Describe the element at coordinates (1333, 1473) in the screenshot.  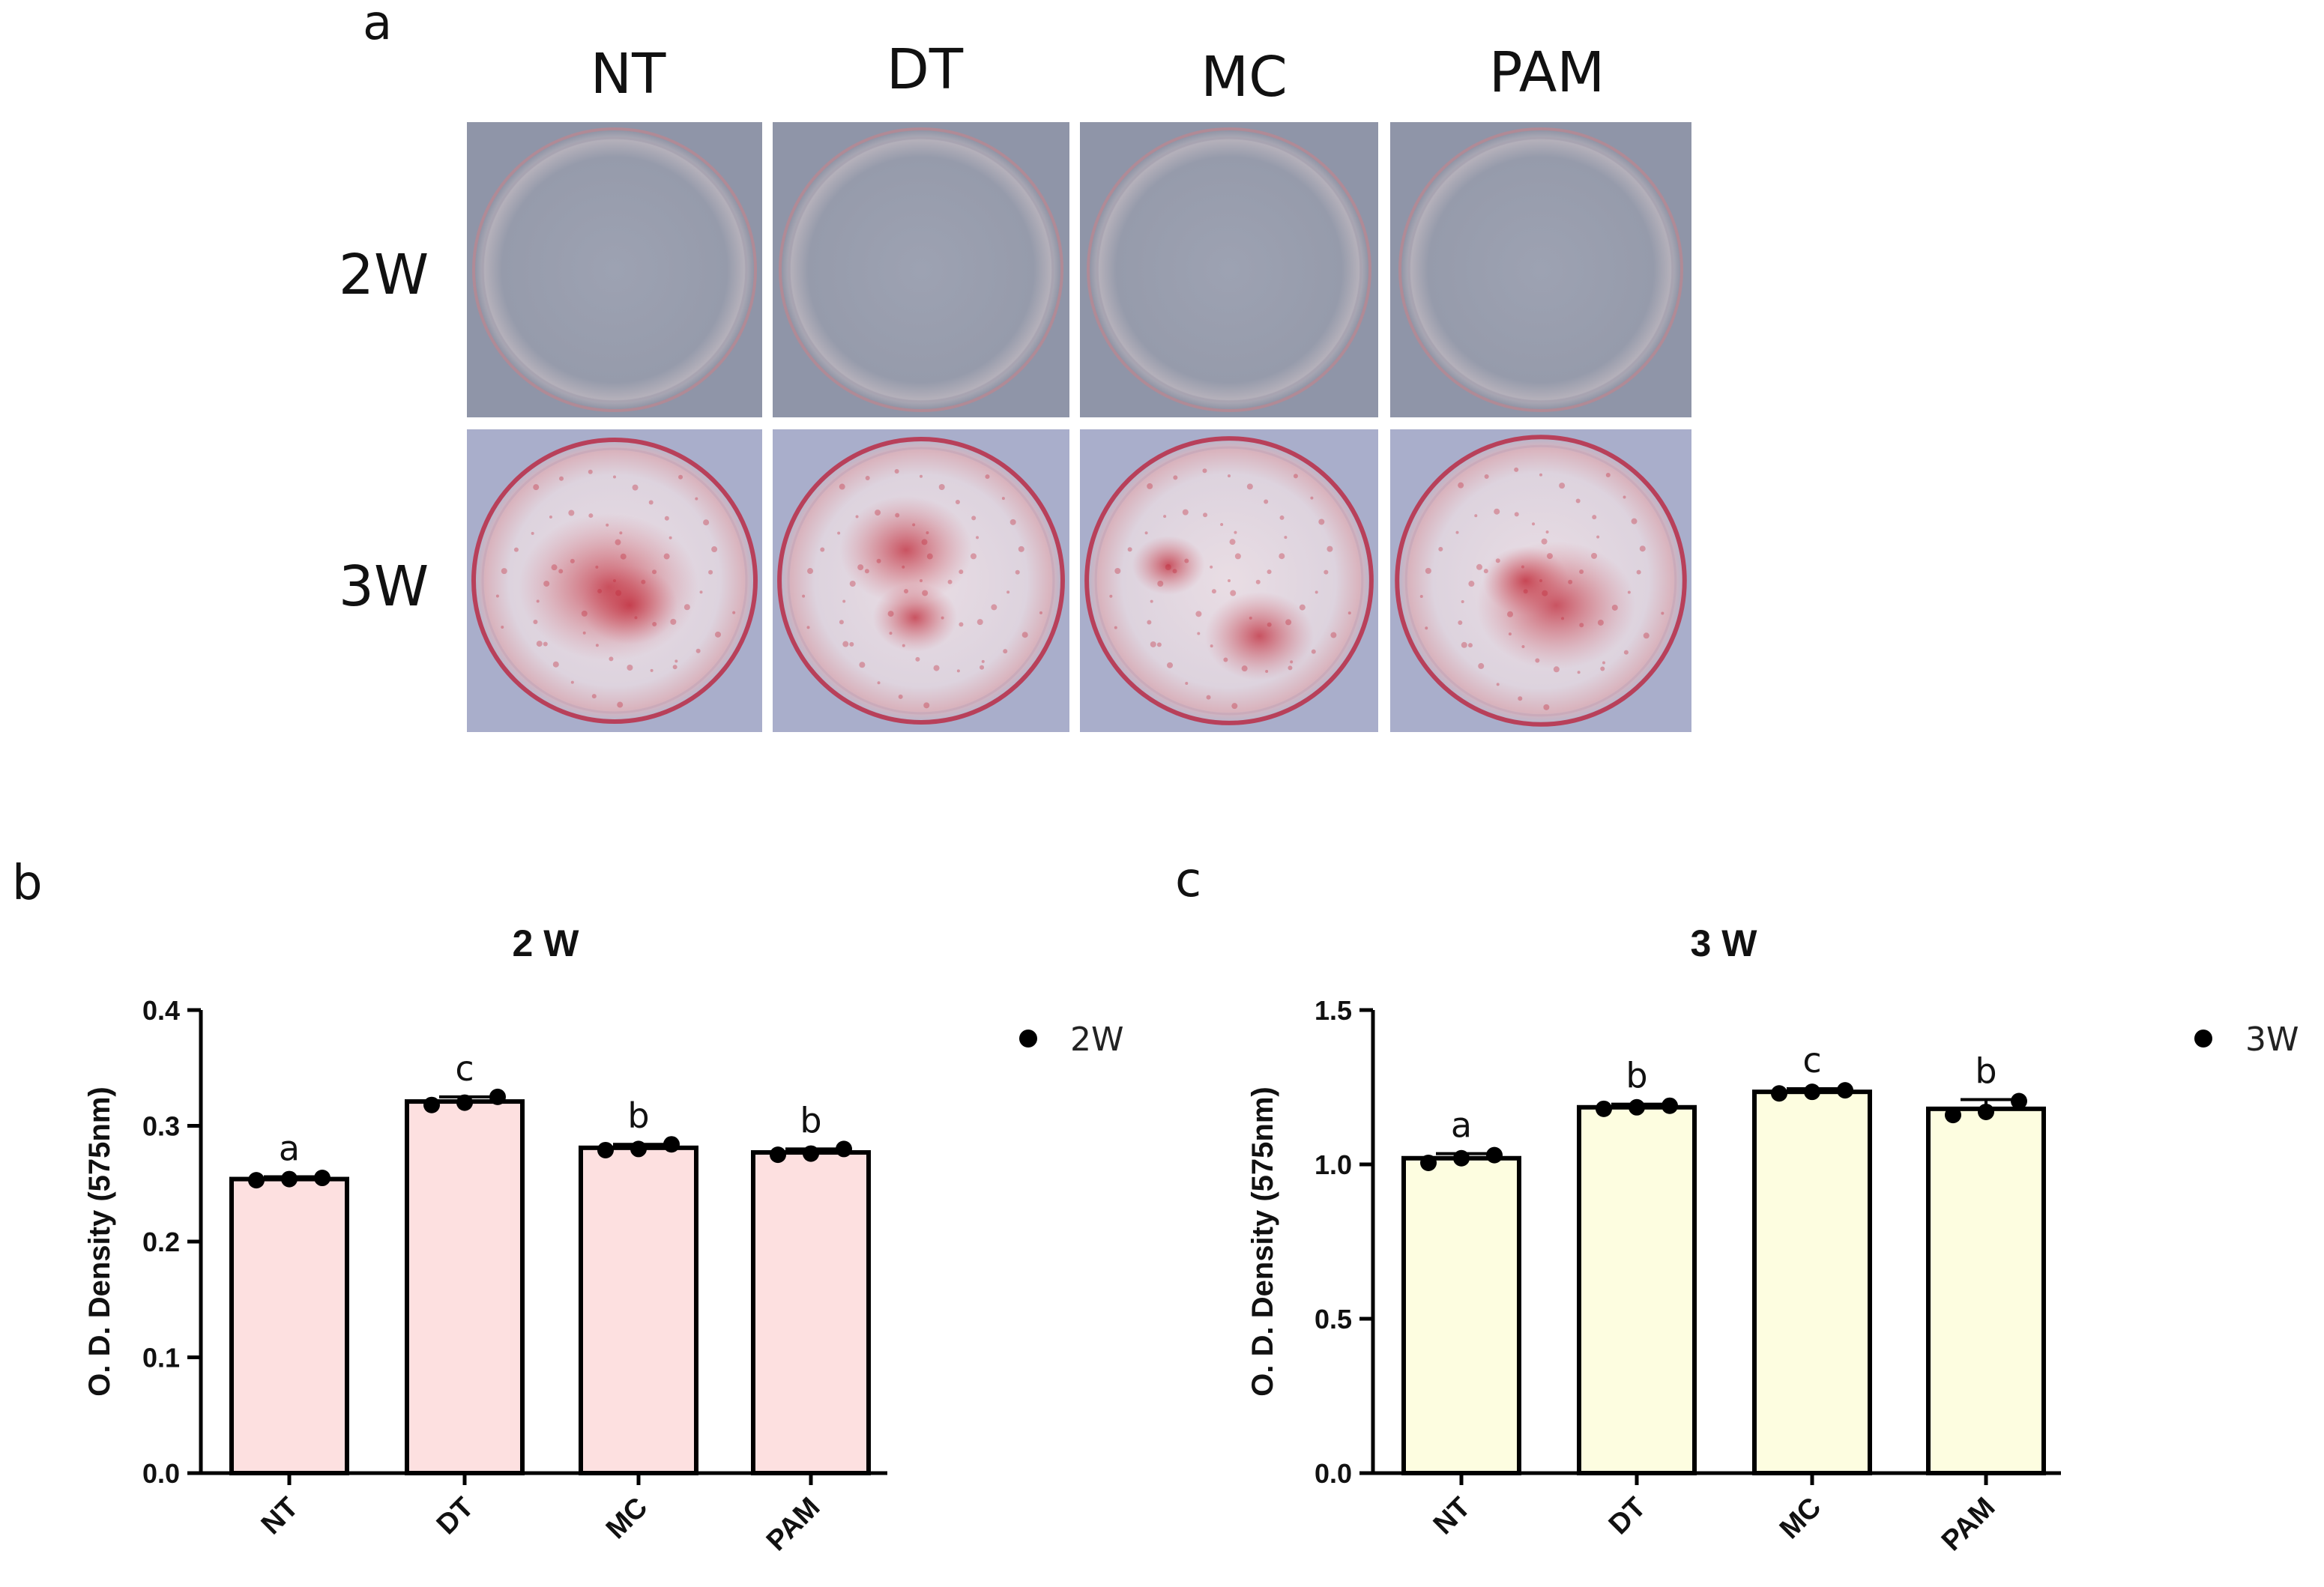
I see `y-tick-label: 0.0` at that location.